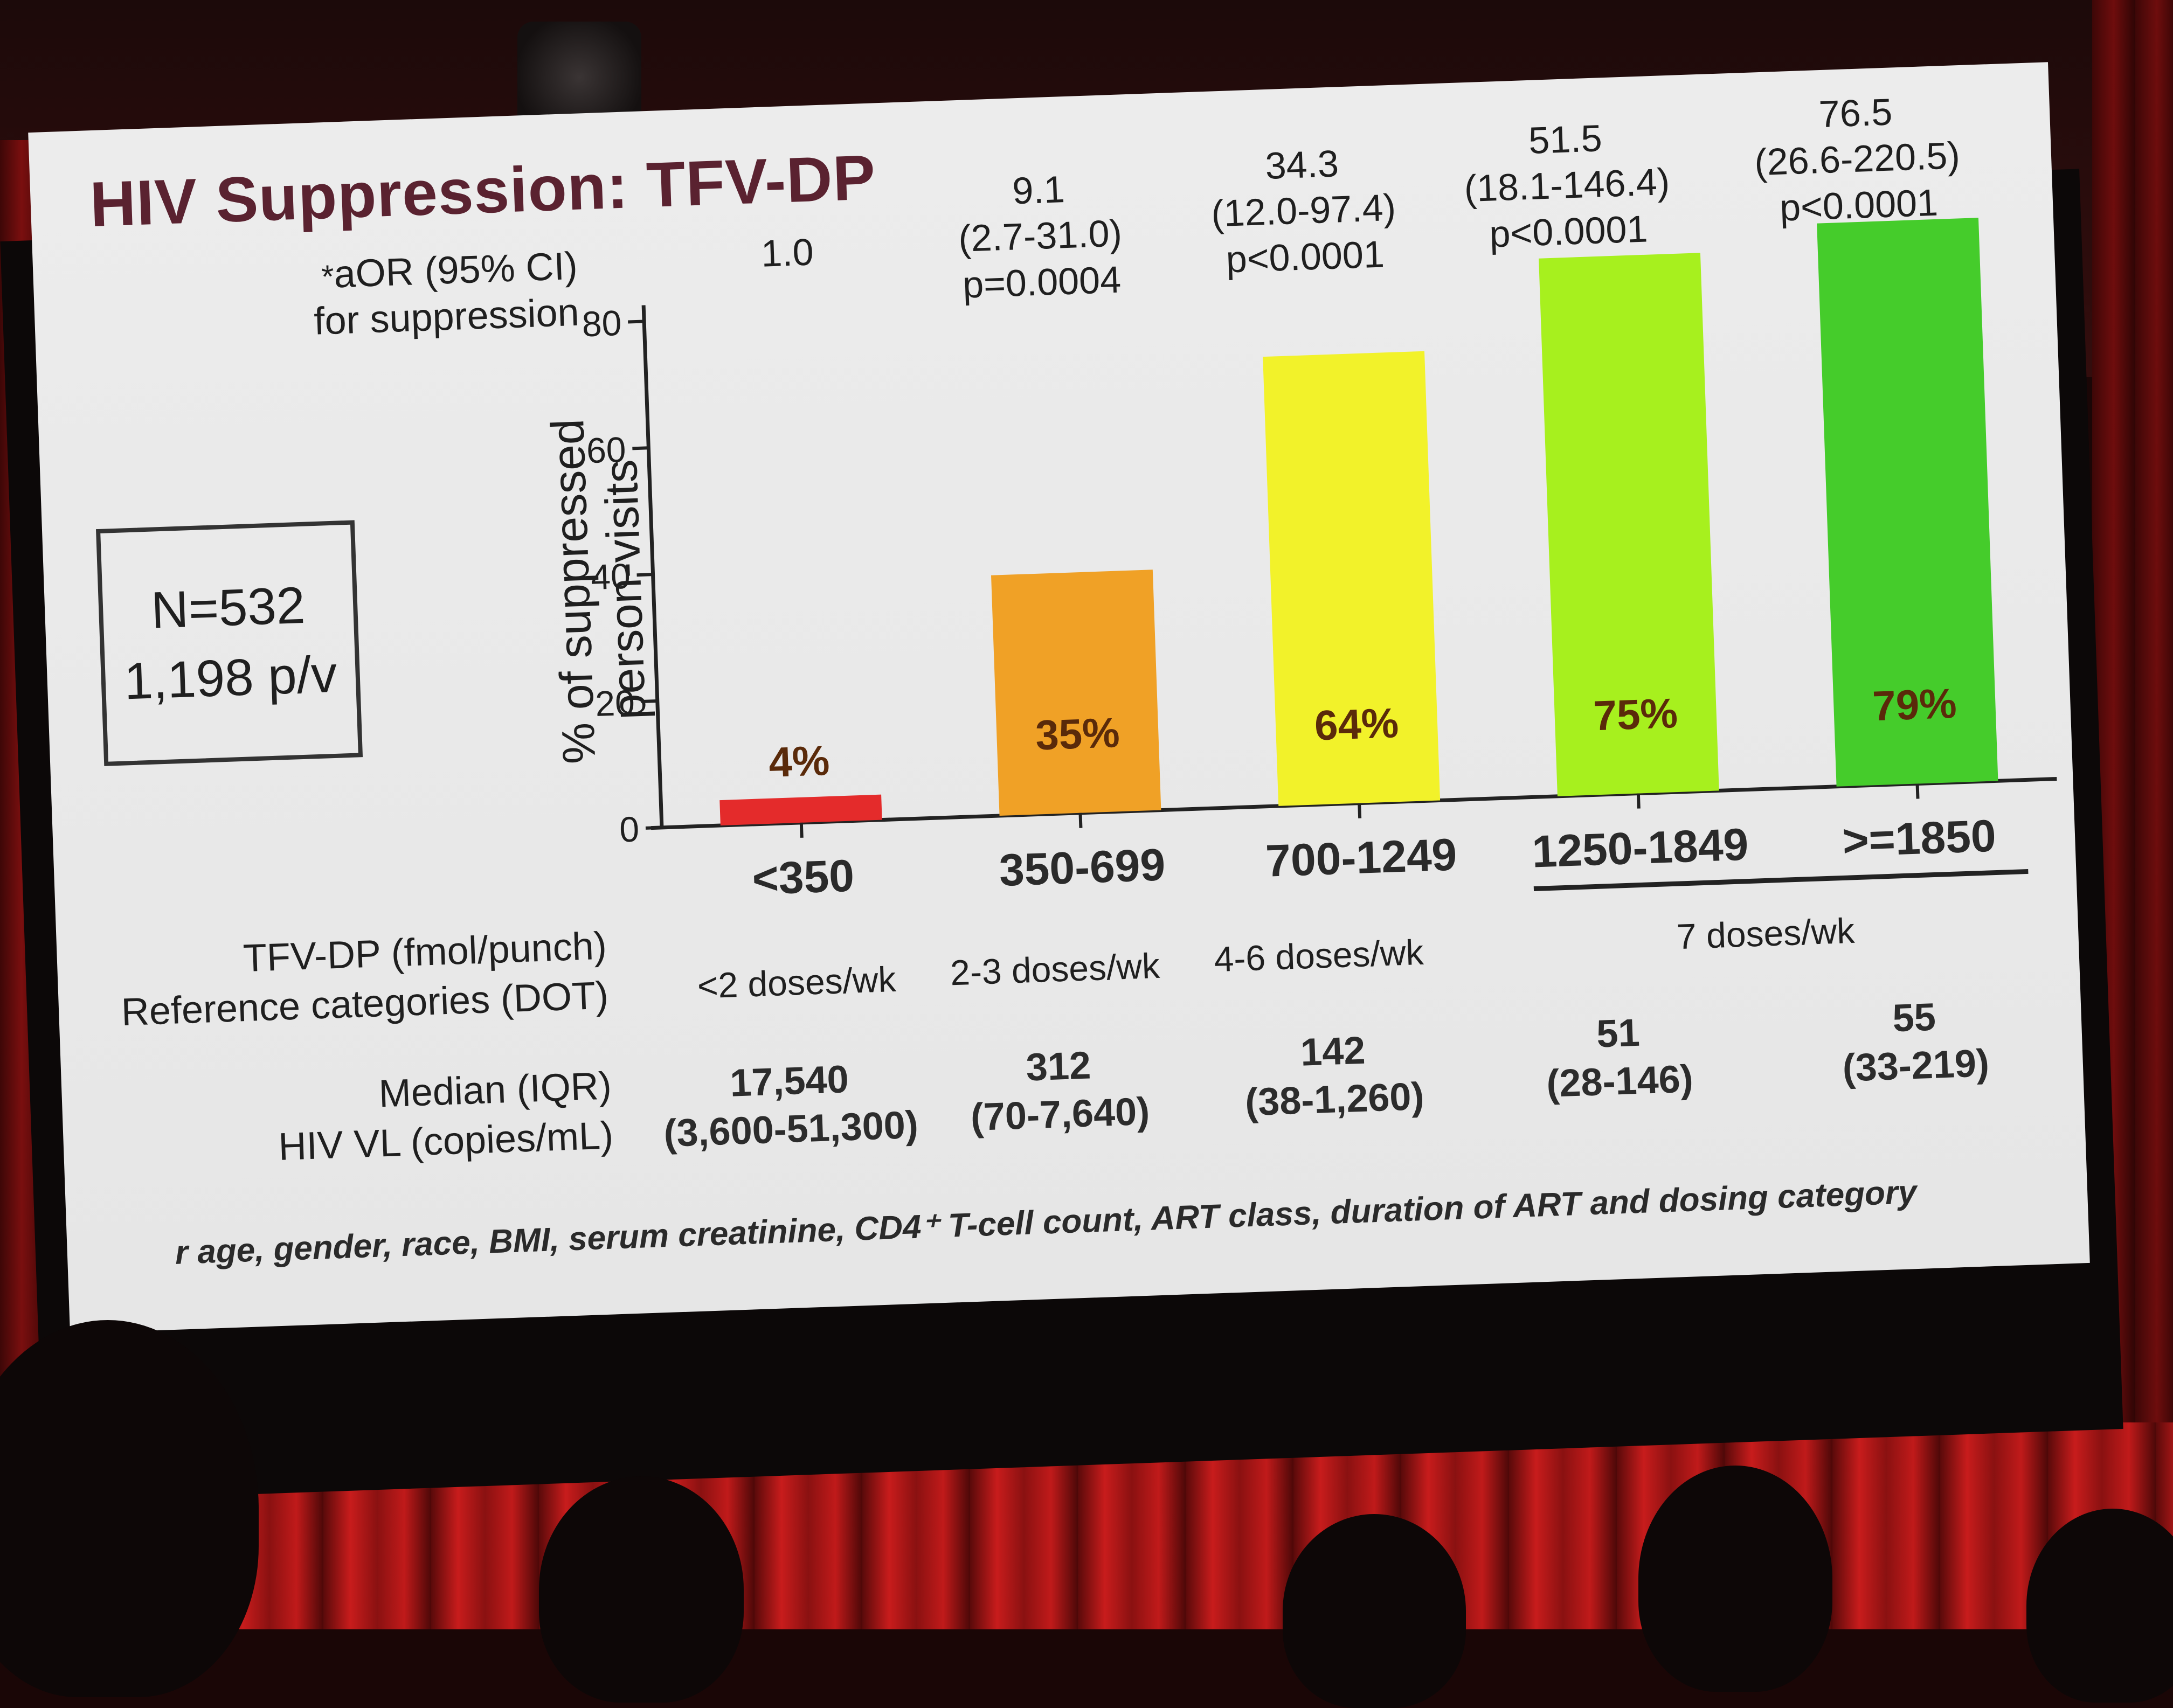  I want to click on median-vl-2: 312 (70-7,640), so click(1059, 1091).